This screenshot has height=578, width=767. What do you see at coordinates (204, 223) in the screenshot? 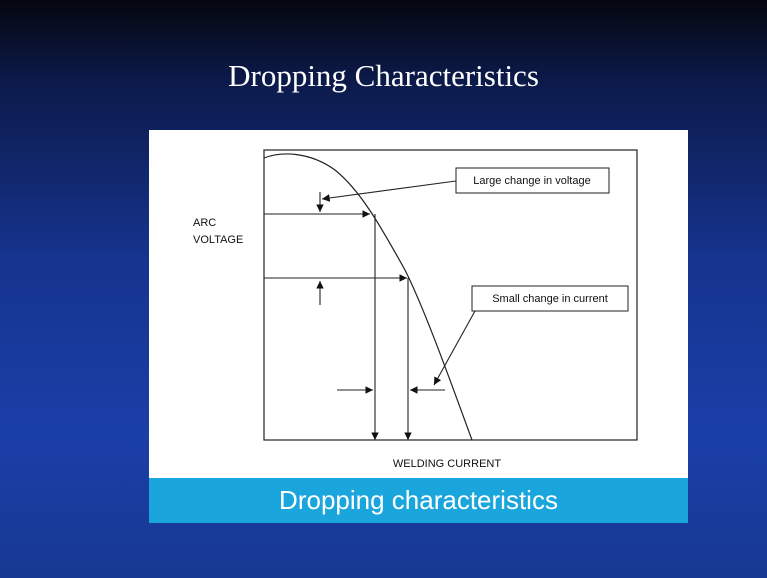
I see `y-axis-label: ARC` at bounding box center [204, 223].